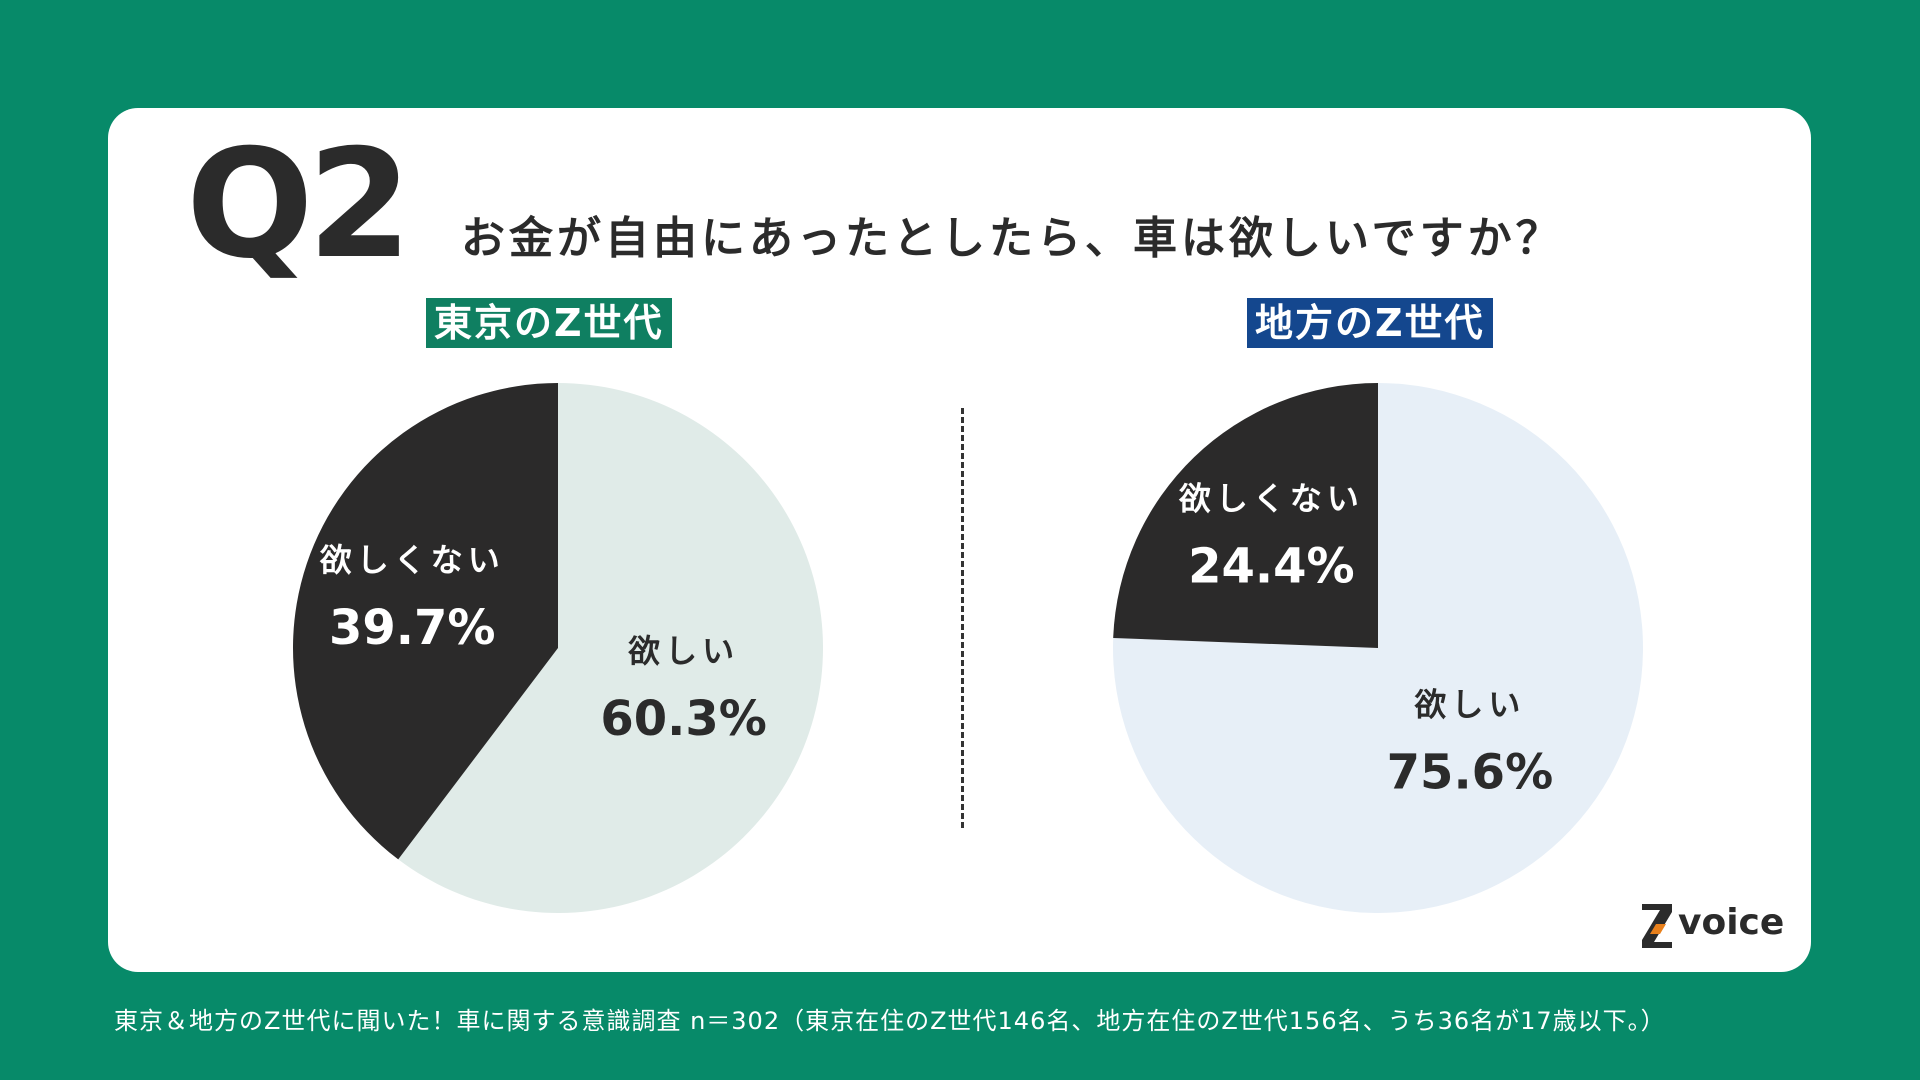 The image size is (1920, 1080). Describe the element at coordinates (1470, 772) in the screenshot. I see `slice-value-label: 75.6%` at that location.